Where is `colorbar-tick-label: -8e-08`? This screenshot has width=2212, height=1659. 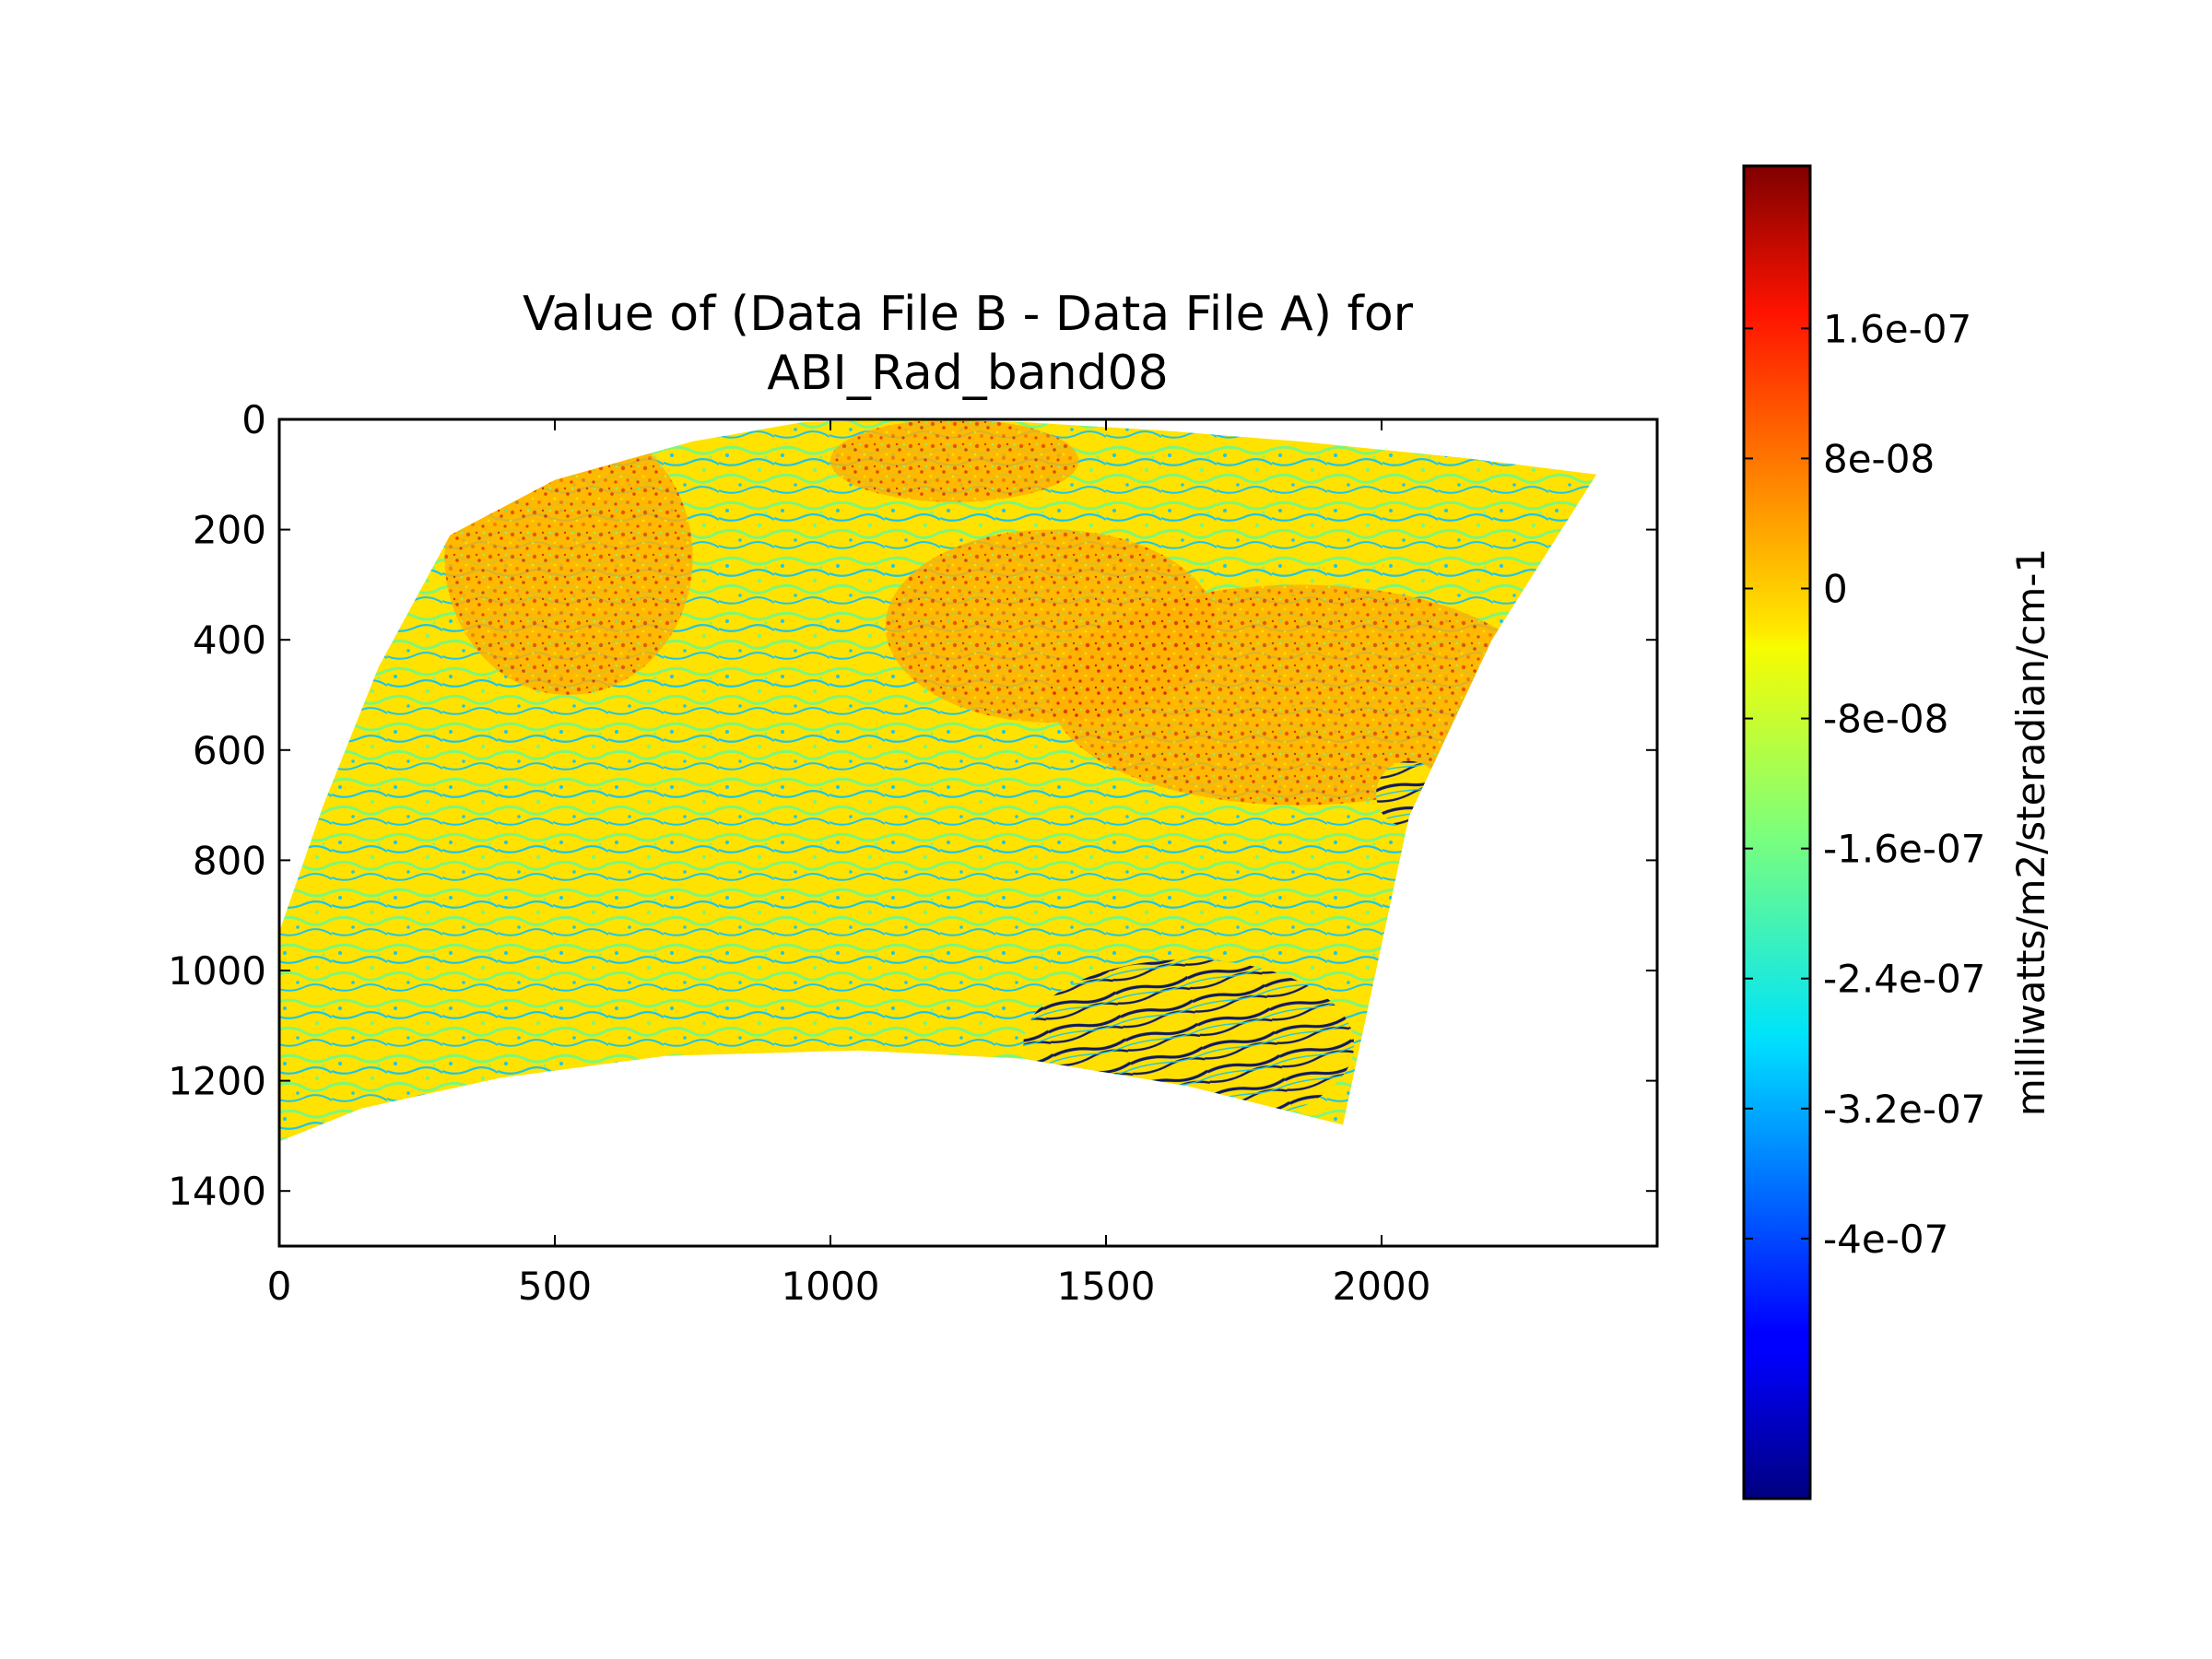
colorbar-tick-label: -8e-08 is located at coordinates (1885, 719).